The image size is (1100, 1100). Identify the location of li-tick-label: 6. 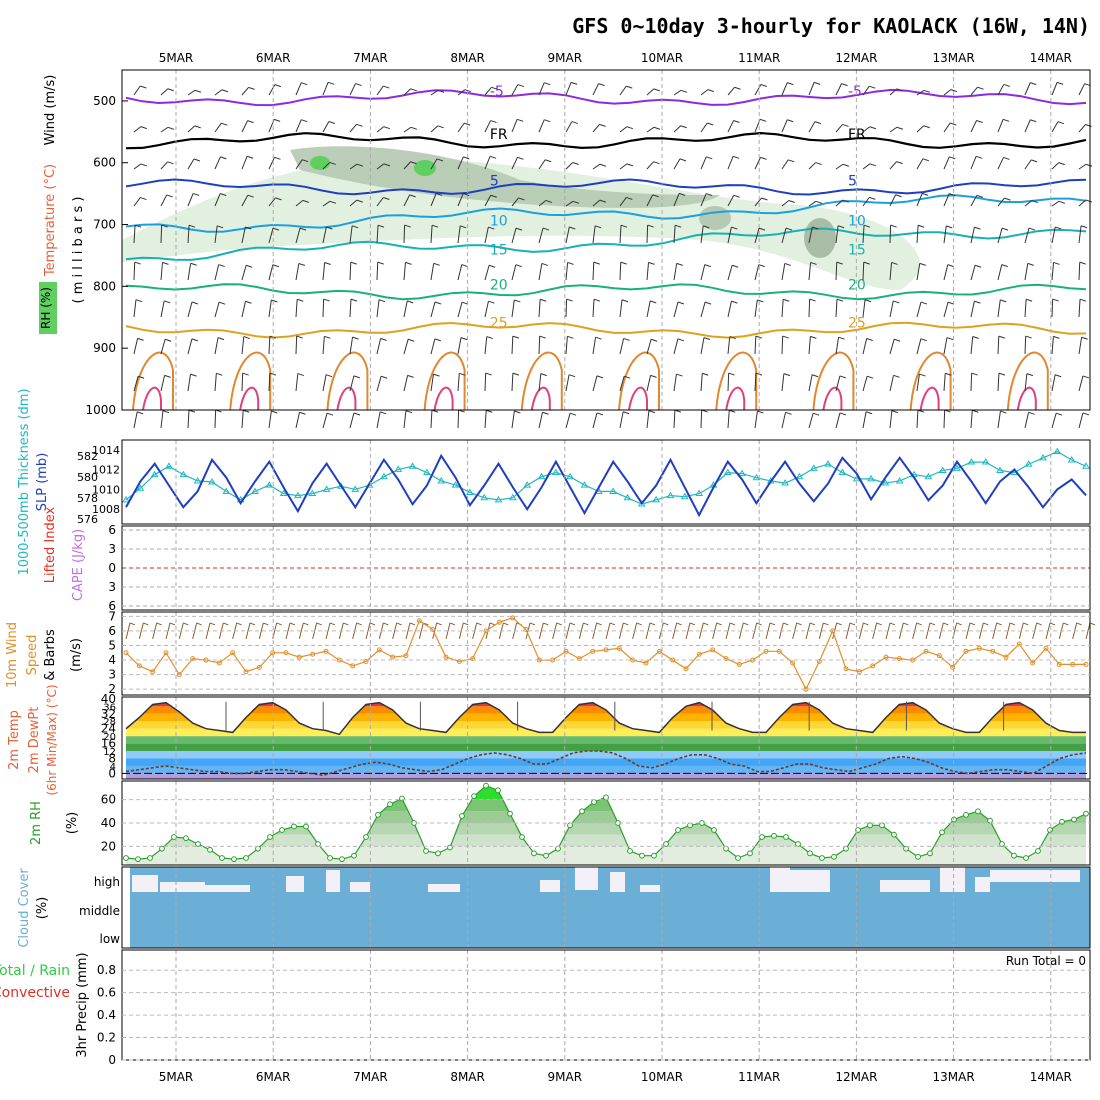
(112, 606).